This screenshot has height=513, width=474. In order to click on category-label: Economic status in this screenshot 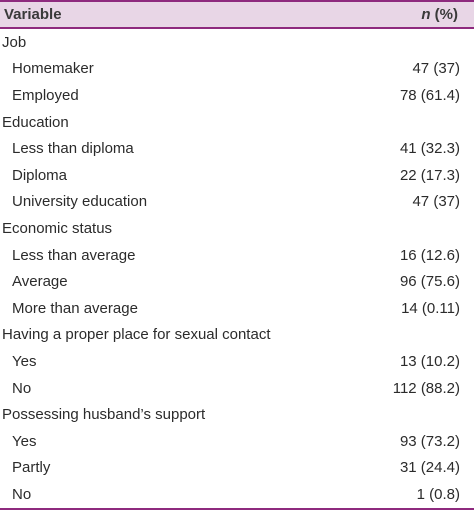, I will do `click(57, 228)`.